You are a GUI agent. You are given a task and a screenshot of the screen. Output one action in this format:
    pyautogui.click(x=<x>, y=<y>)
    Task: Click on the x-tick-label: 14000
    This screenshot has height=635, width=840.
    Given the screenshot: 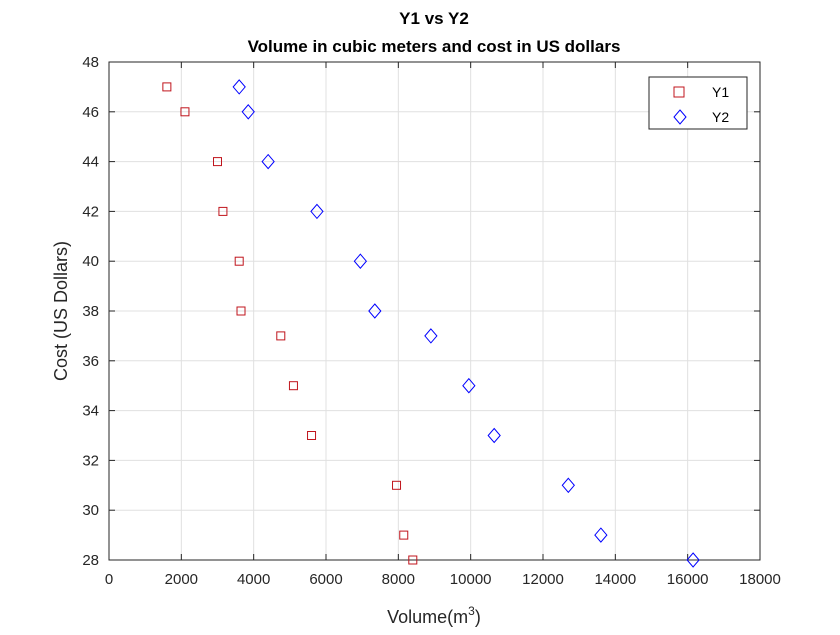 What is the action you would take?
    pyautogui.click(x=615, y=579)
    